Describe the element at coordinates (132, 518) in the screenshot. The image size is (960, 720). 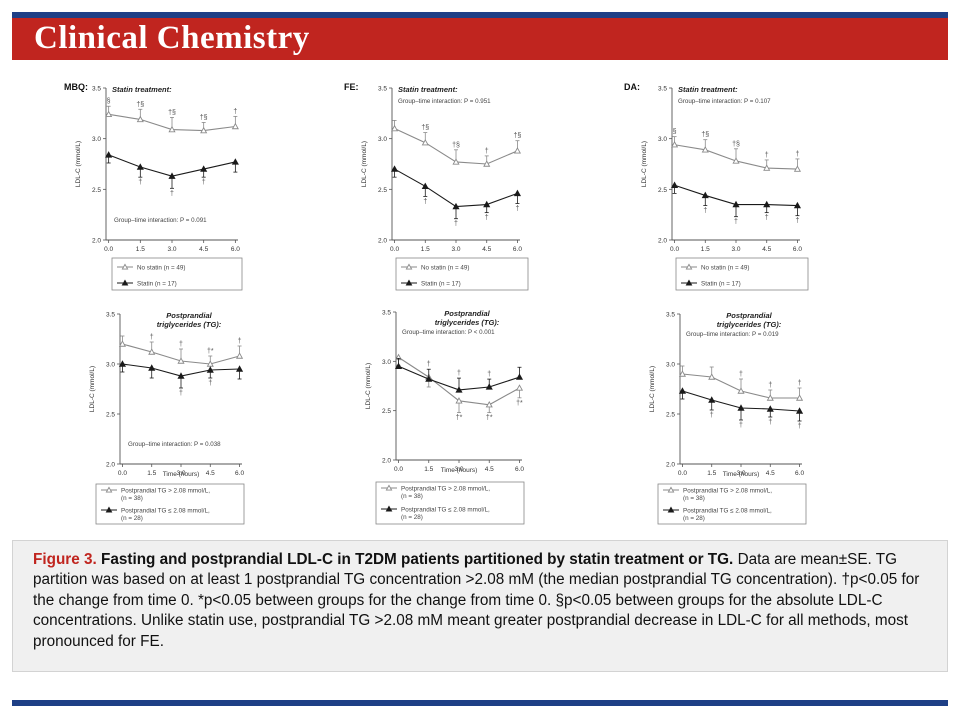
I see `legend-label-line2: (n = 28)` at that location.